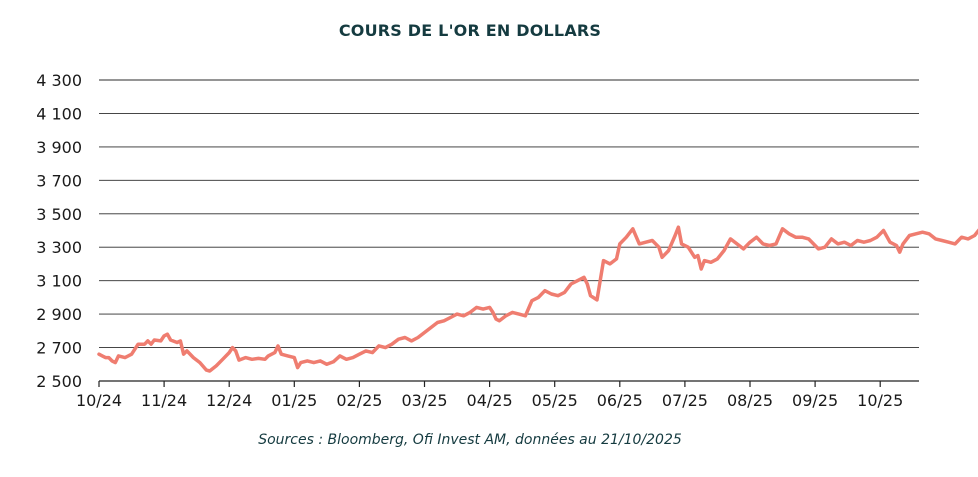  Describe the element at coordinates (59, 113) in the screenshot. I see `y-tick-label: 4 100` at that location.